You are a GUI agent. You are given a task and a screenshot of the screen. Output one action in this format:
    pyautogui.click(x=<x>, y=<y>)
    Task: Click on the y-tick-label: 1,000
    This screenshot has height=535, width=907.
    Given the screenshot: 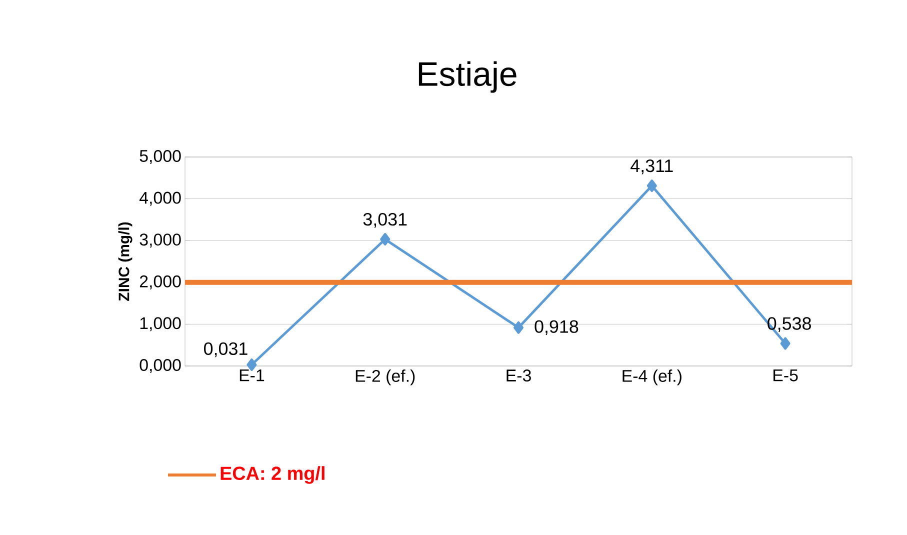 What is the action you would take?
    pyautogui.click(x=160, y=324)
    